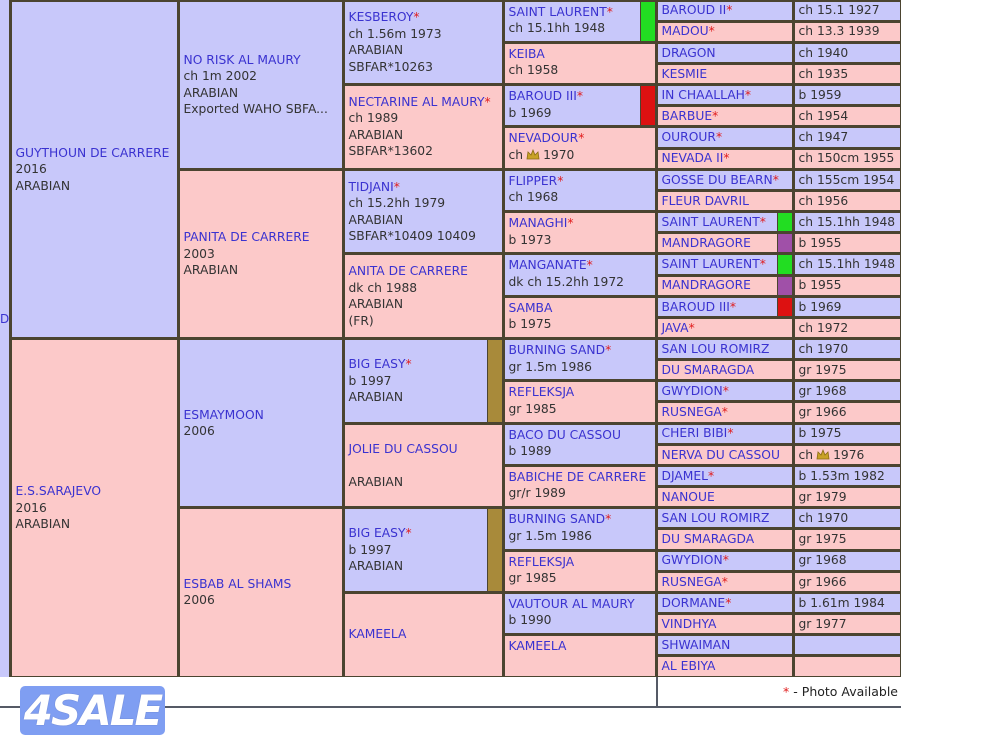 The height and width of the screenshot is (756, 1000). What do you see at coordinates (685, 31) in the screenshot?
I see `horse-name-link: MADOU` at bounding box center [685, 31].